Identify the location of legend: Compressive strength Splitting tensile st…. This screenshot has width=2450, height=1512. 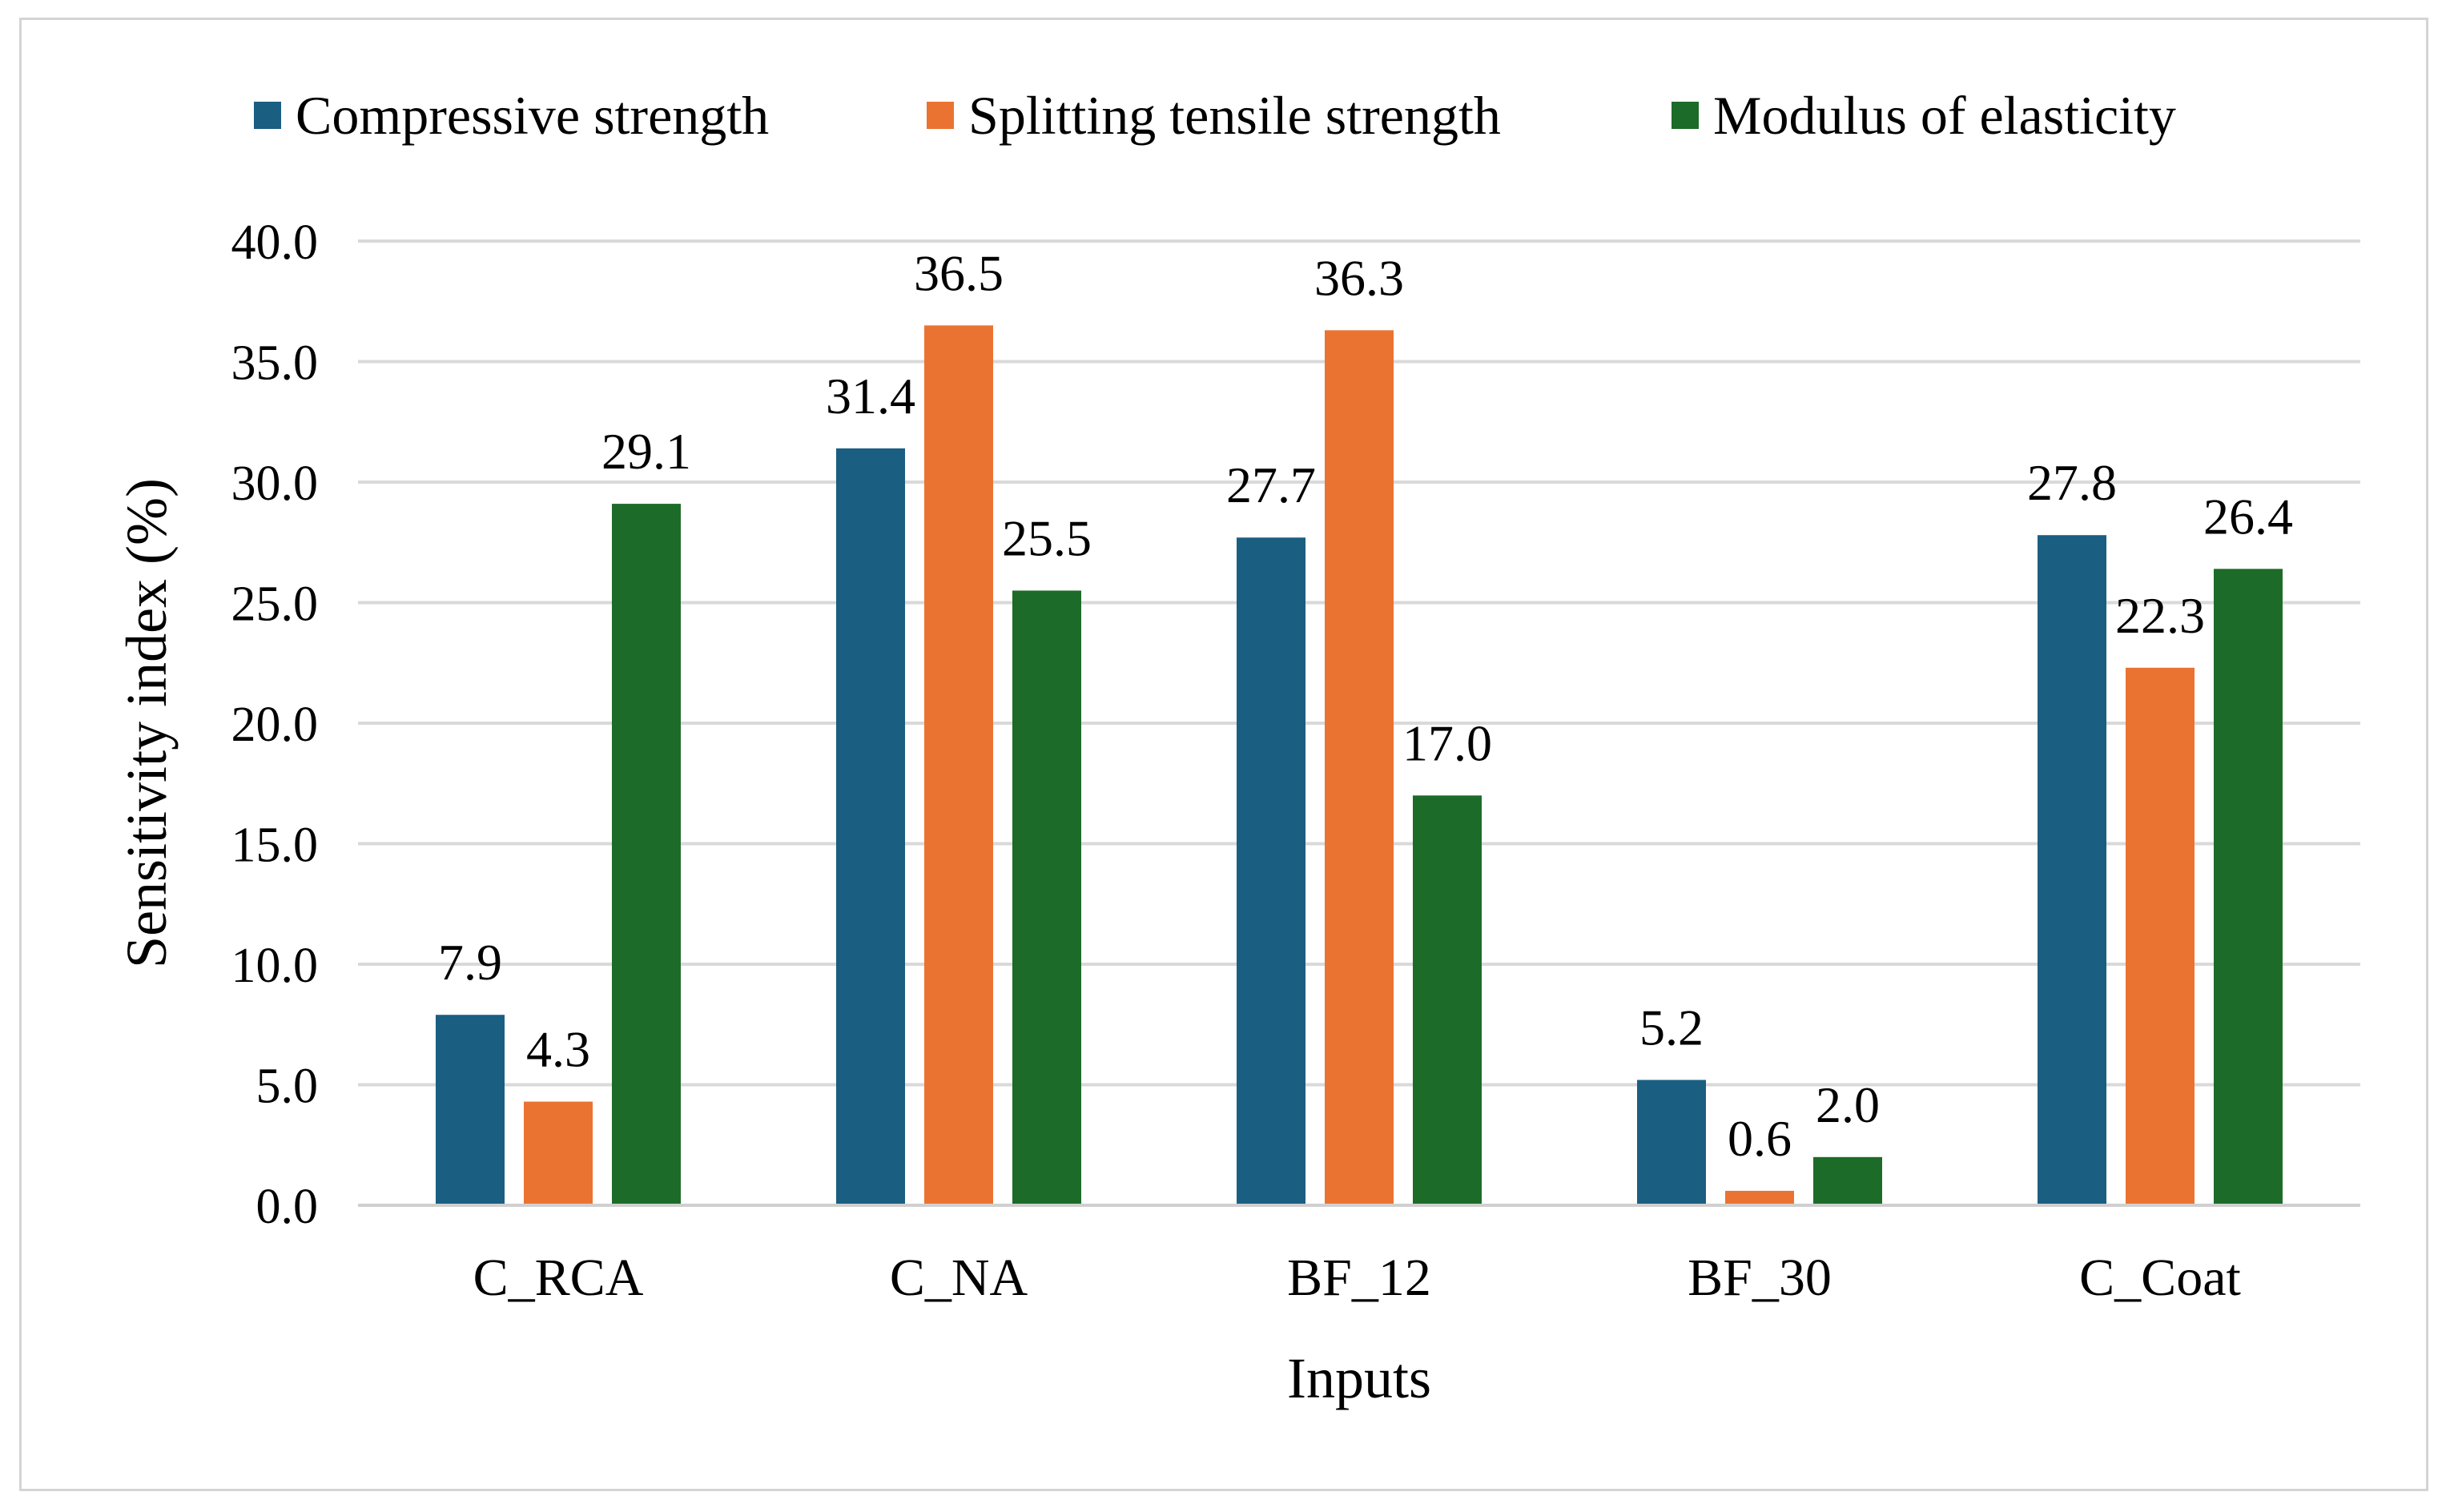
(1215, 115).